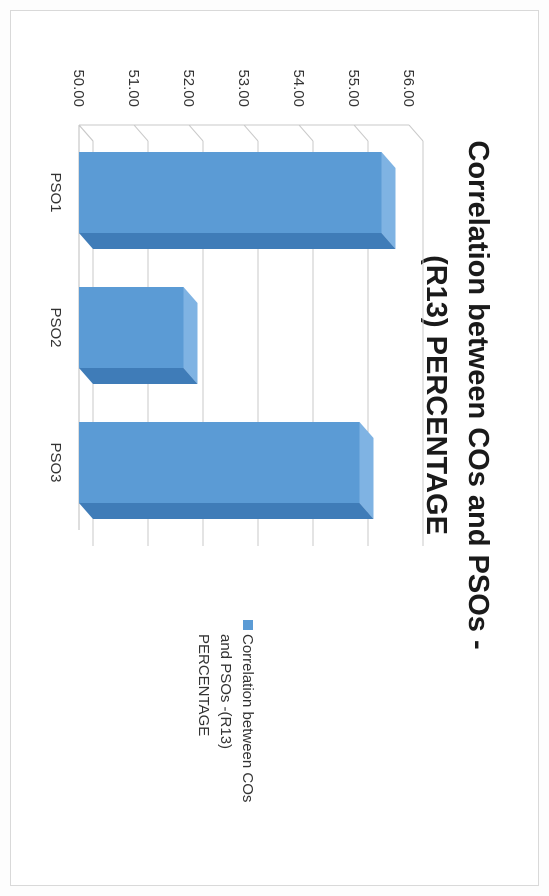 The width and height of the screenshot is (549, 896). What do you see at coordinates (225, 691) in the screenshot?
I see `legend-label-line-2: and PSOs -(R13)` at bounding box center [225, 691].